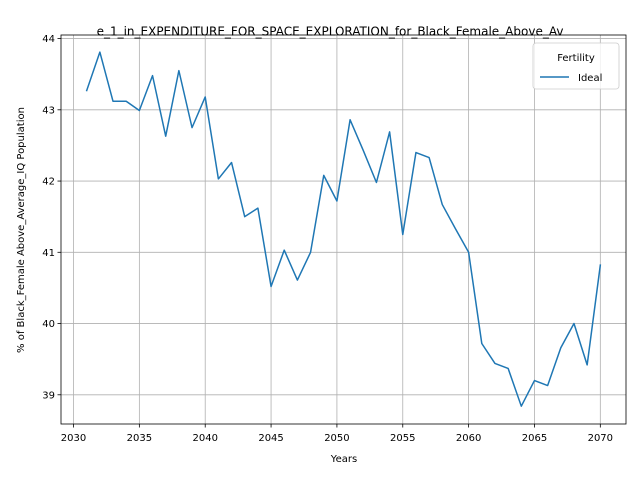  I want to click on x-tick-label: 2050, so click(336, 438).